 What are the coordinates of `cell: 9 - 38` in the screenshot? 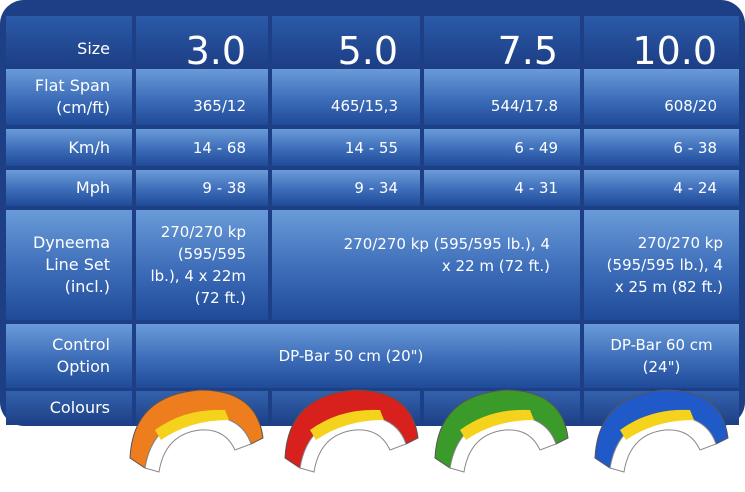 It's located at (202, 188).